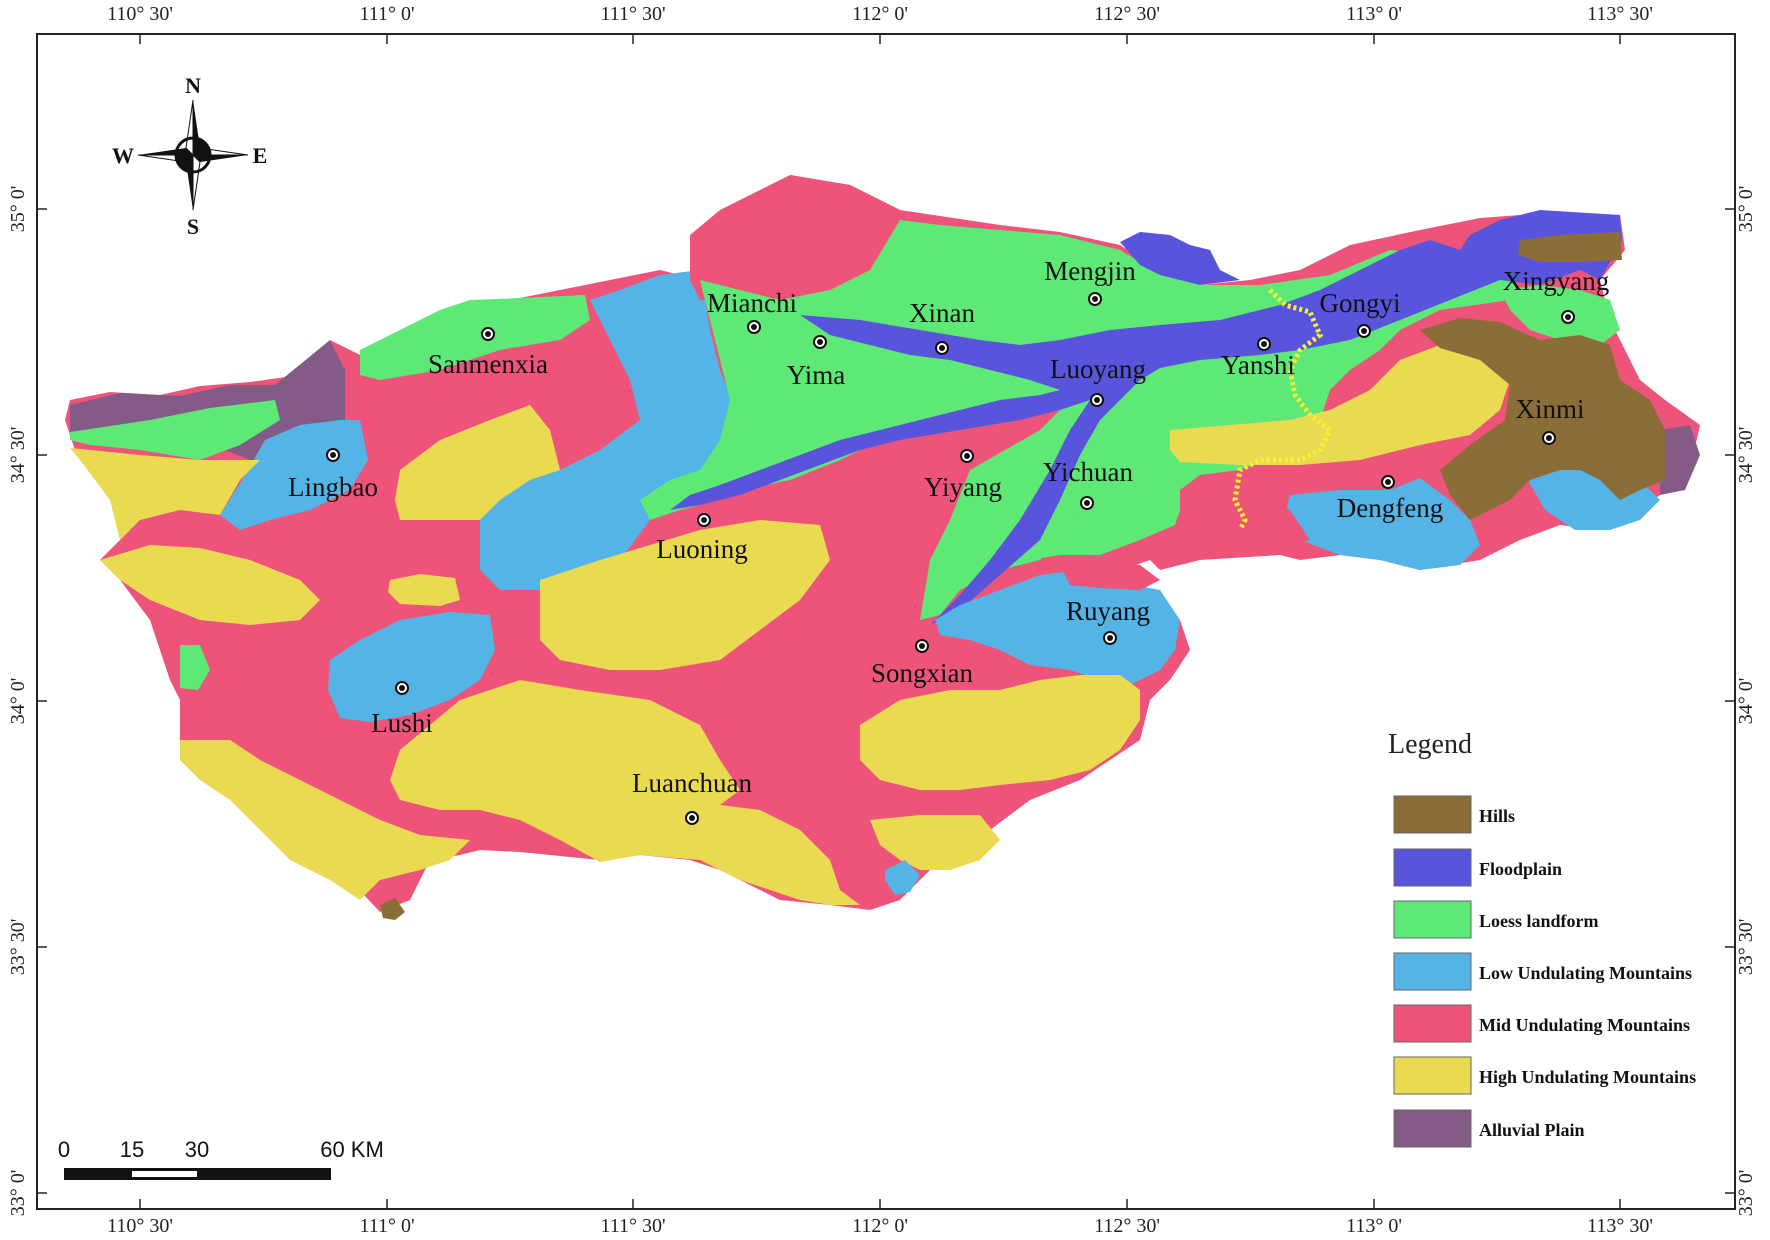 The width and height of the screenshot is (1770, 1240). What do you see at coordinates (1382, 524) in the screenshot?
I see `region-low-dengfeng` at bounding box center [1382, 524].